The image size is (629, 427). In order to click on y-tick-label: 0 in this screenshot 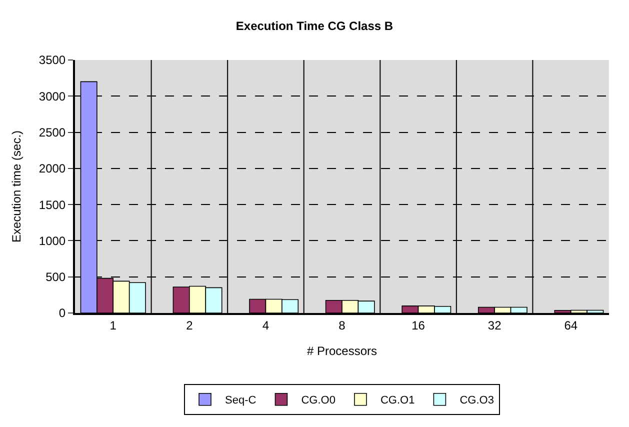, I will do `click(62, 313)`.